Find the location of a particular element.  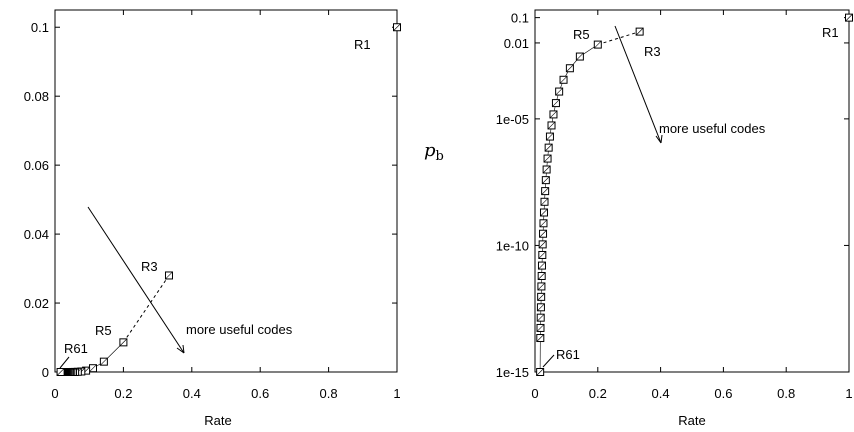

right-x-tick-label: 0.6 is located at coordinates (723, 393).